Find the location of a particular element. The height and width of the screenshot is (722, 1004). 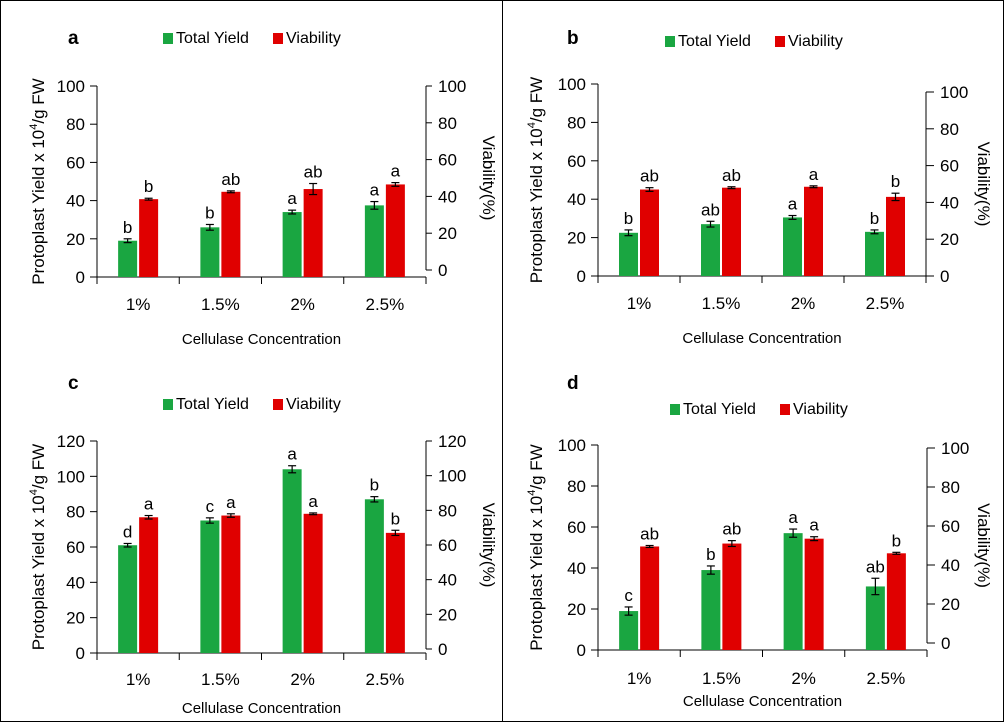

panel-label: c is located at coordinates (73, 383).